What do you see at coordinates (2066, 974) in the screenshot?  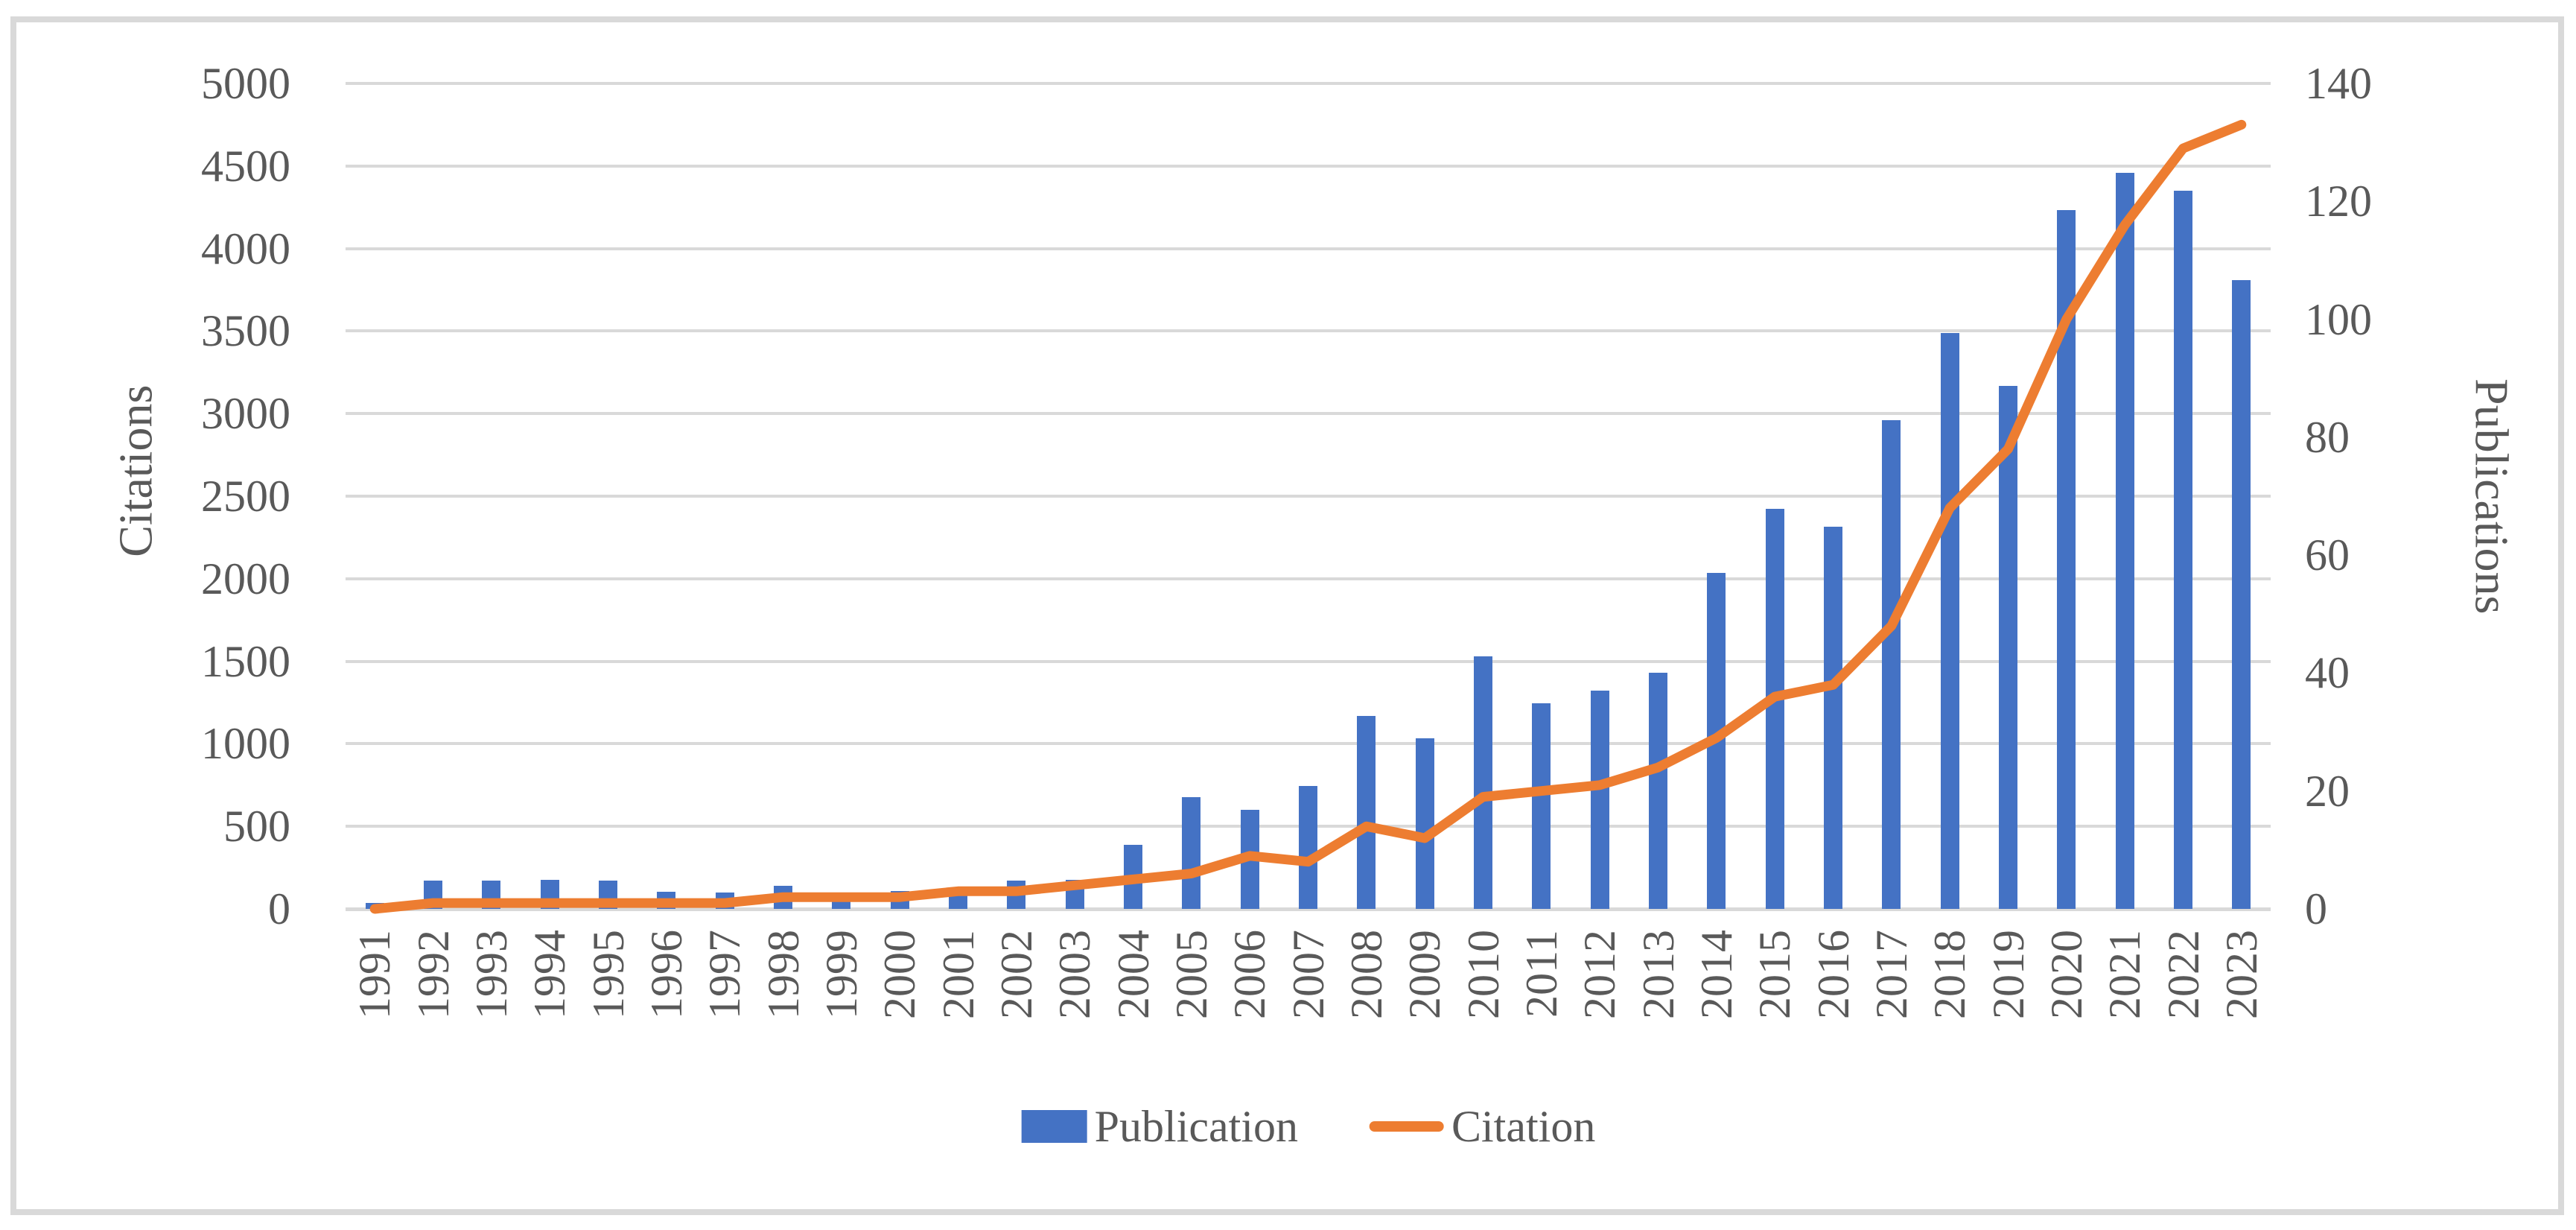 I see `x-label-2020: 2020` at bounding box center [2066, 974].